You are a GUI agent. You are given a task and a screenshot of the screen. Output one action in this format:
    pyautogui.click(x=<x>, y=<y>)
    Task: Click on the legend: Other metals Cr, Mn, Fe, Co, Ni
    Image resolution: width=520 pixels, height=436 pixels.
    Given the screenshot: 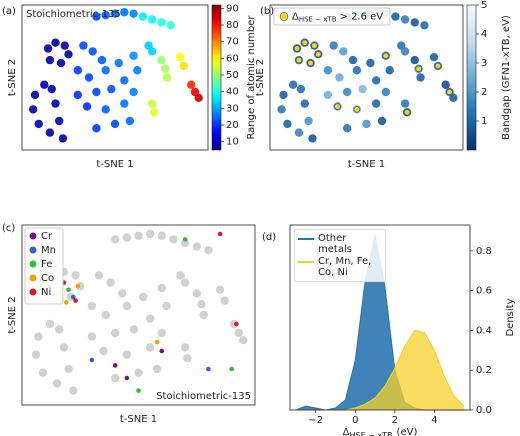 What is the action you would take?
    pyautogui.click(x=340, y=255)
    